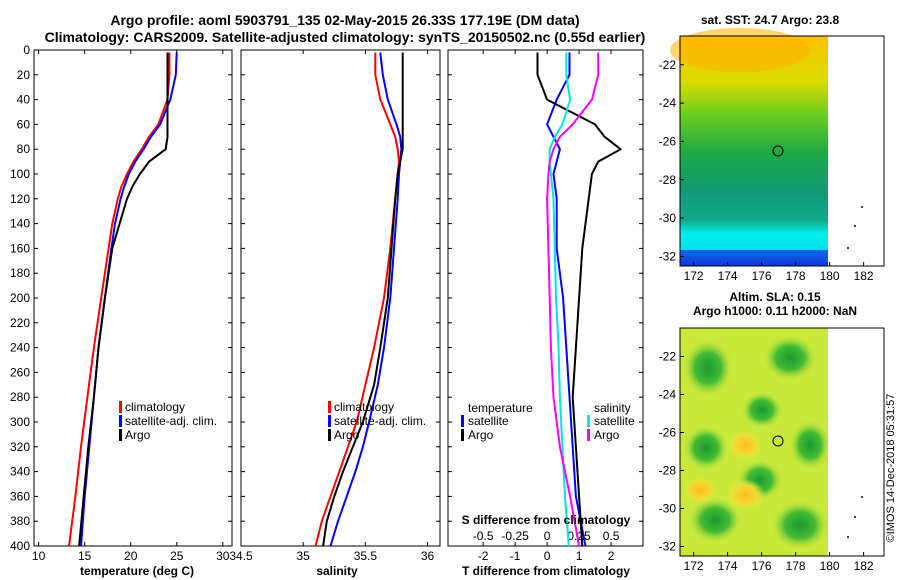  Describe the element at coordinates (611, 421) in the screenshot. I see `difference-legend-salinity: salinity satellite Argo` at that location.